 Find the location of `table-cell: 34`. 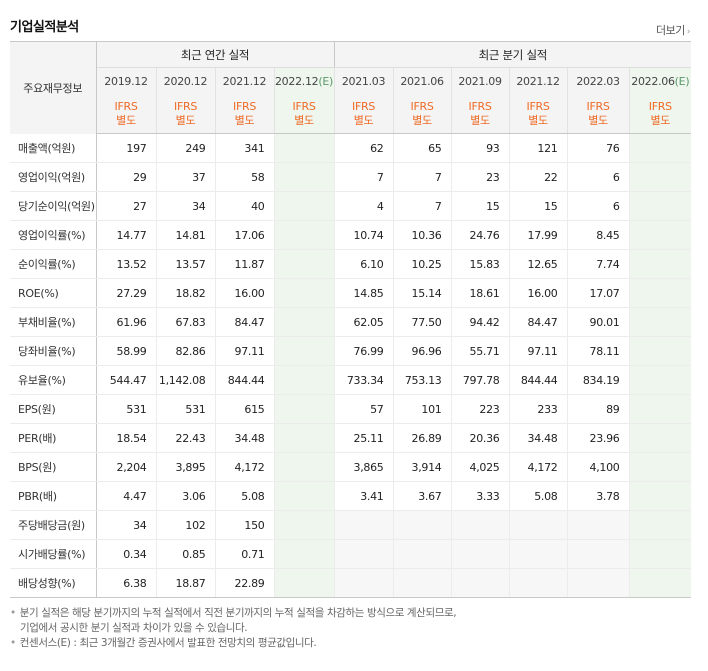

table-cell: 34 is located at coordinates (126, 525).